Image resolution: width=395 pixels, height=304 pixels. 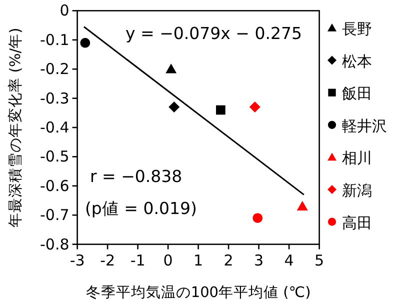 I want to click on legend-label: 軽井沢, so click(x=364, y=125).